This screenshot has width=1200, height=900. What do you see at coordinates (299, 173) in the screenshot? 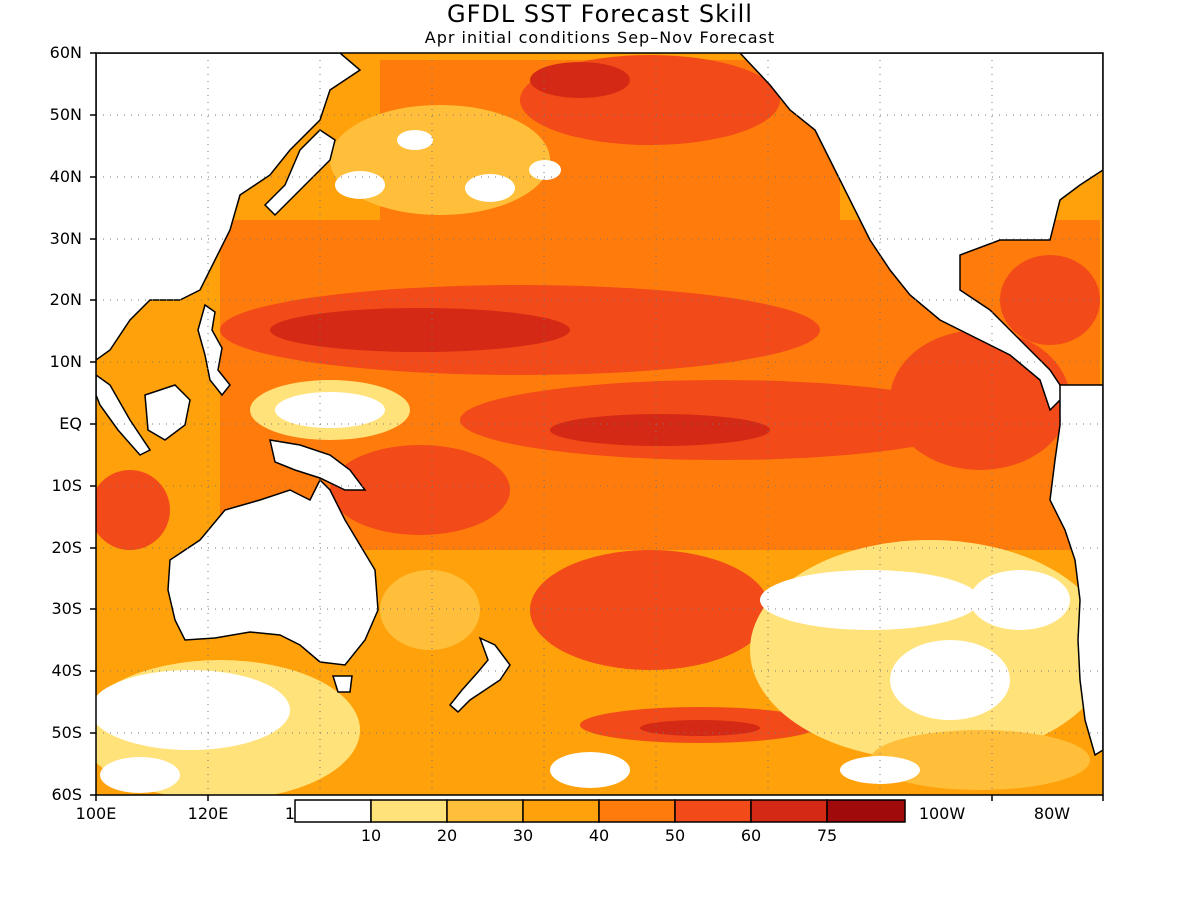
I see `japan` at bounding box center [299, 173].